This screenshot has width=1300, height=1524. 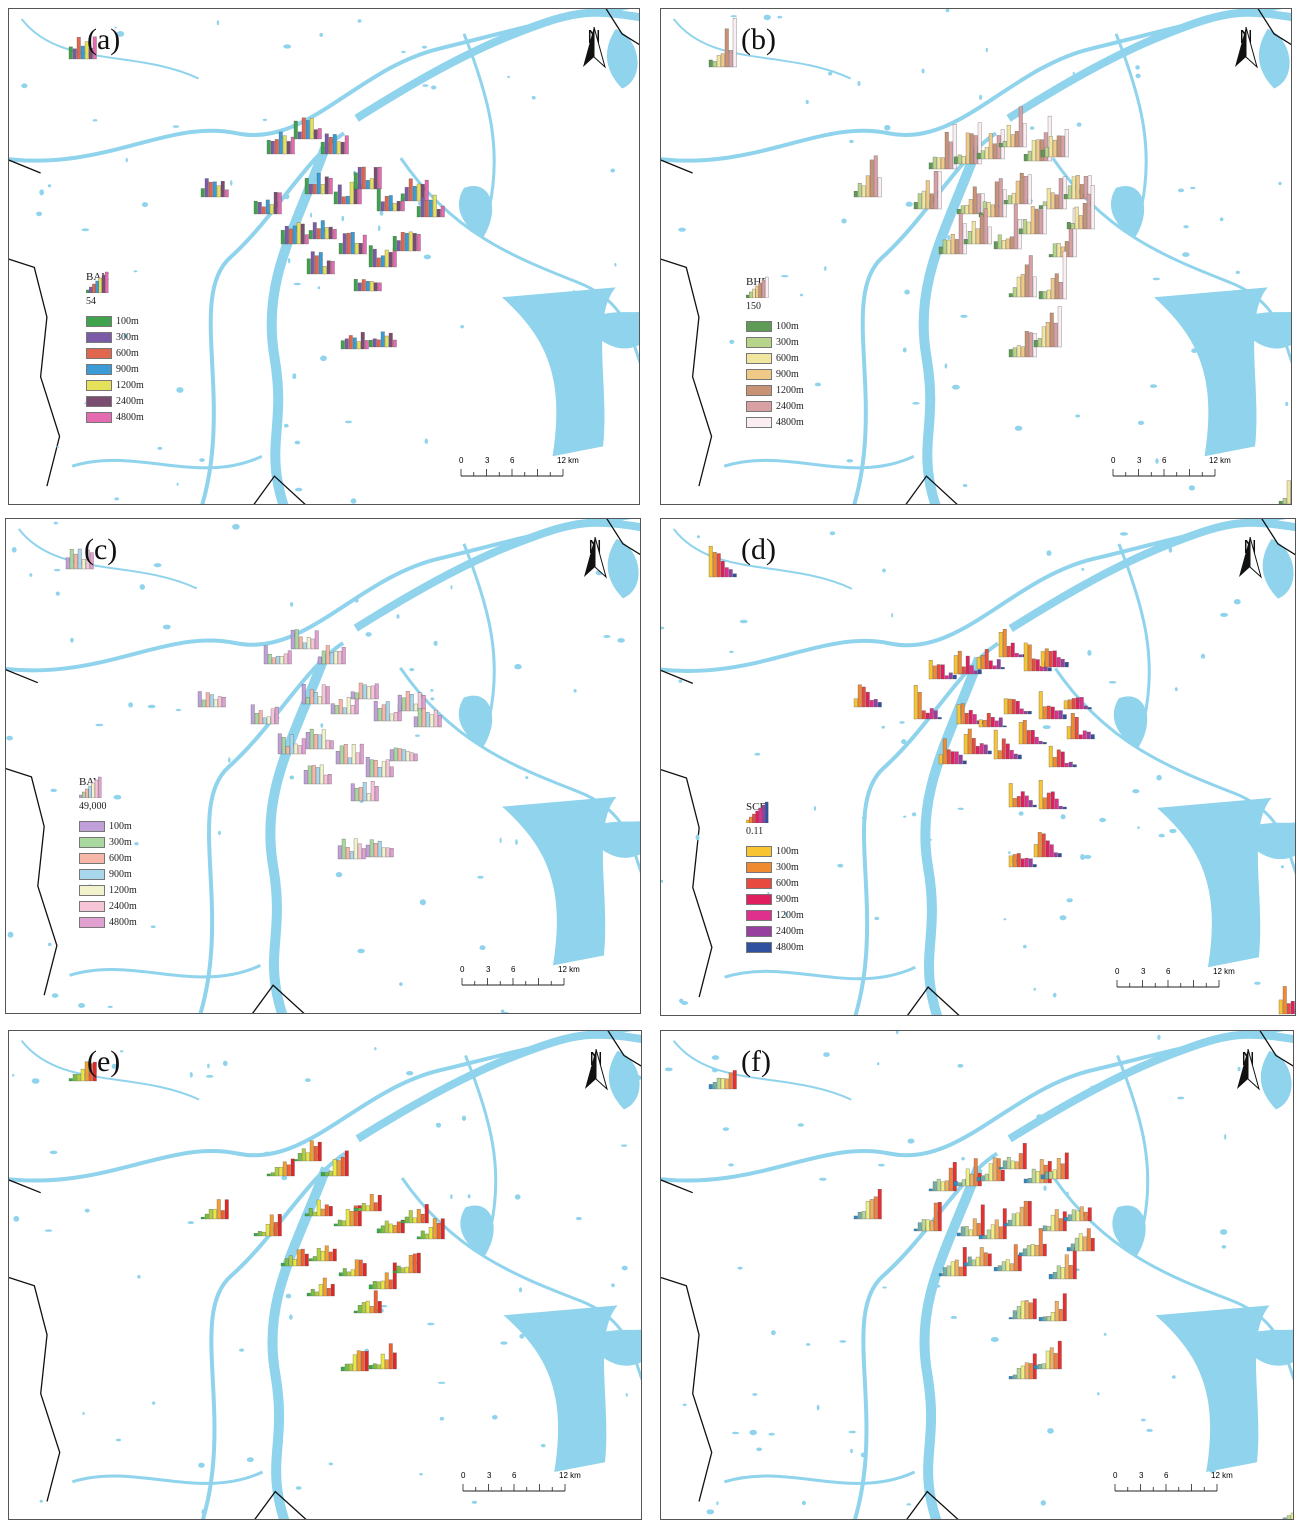 I want to click on svg-text: 12 km, so click(x=1224, y=971).